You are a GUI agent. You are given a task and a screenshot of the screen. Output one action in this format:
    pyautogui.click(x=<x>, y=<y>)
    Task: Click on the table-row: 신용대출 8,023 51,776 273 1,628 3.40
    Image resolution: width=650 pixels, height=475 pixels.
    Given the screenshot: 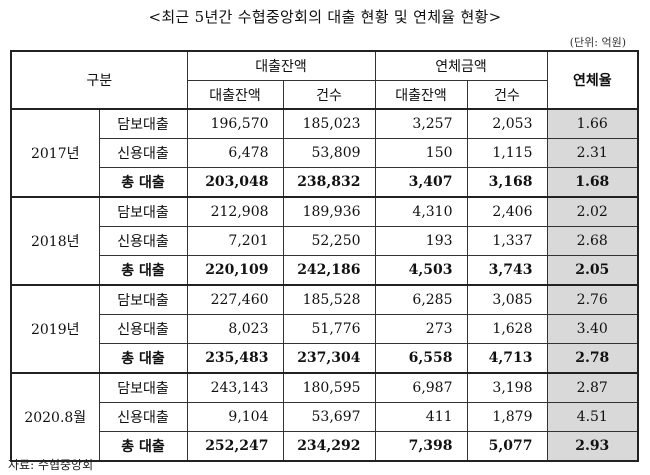 What is the action you would take?
    pyautogui.click(x=325, y=329)
    